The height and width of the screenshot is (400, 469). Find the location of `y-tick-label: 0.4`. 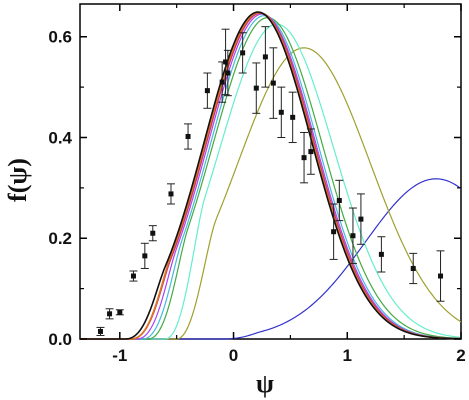

y-tick-label: 0.4 is located at coordinates (60, 137).